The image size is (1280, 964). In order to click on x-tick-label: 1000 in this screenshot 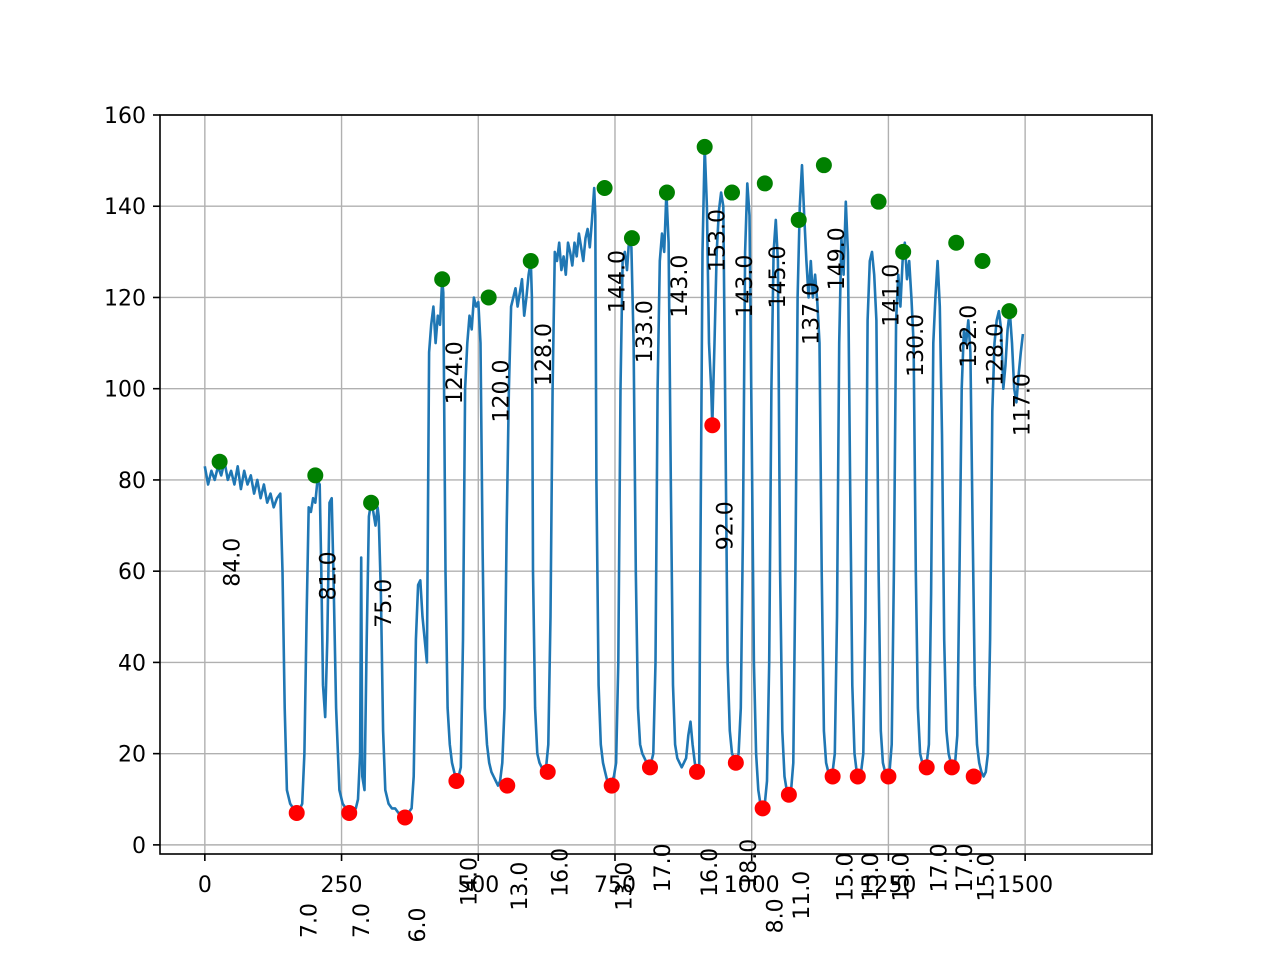, I will do `click(752, 885)`.